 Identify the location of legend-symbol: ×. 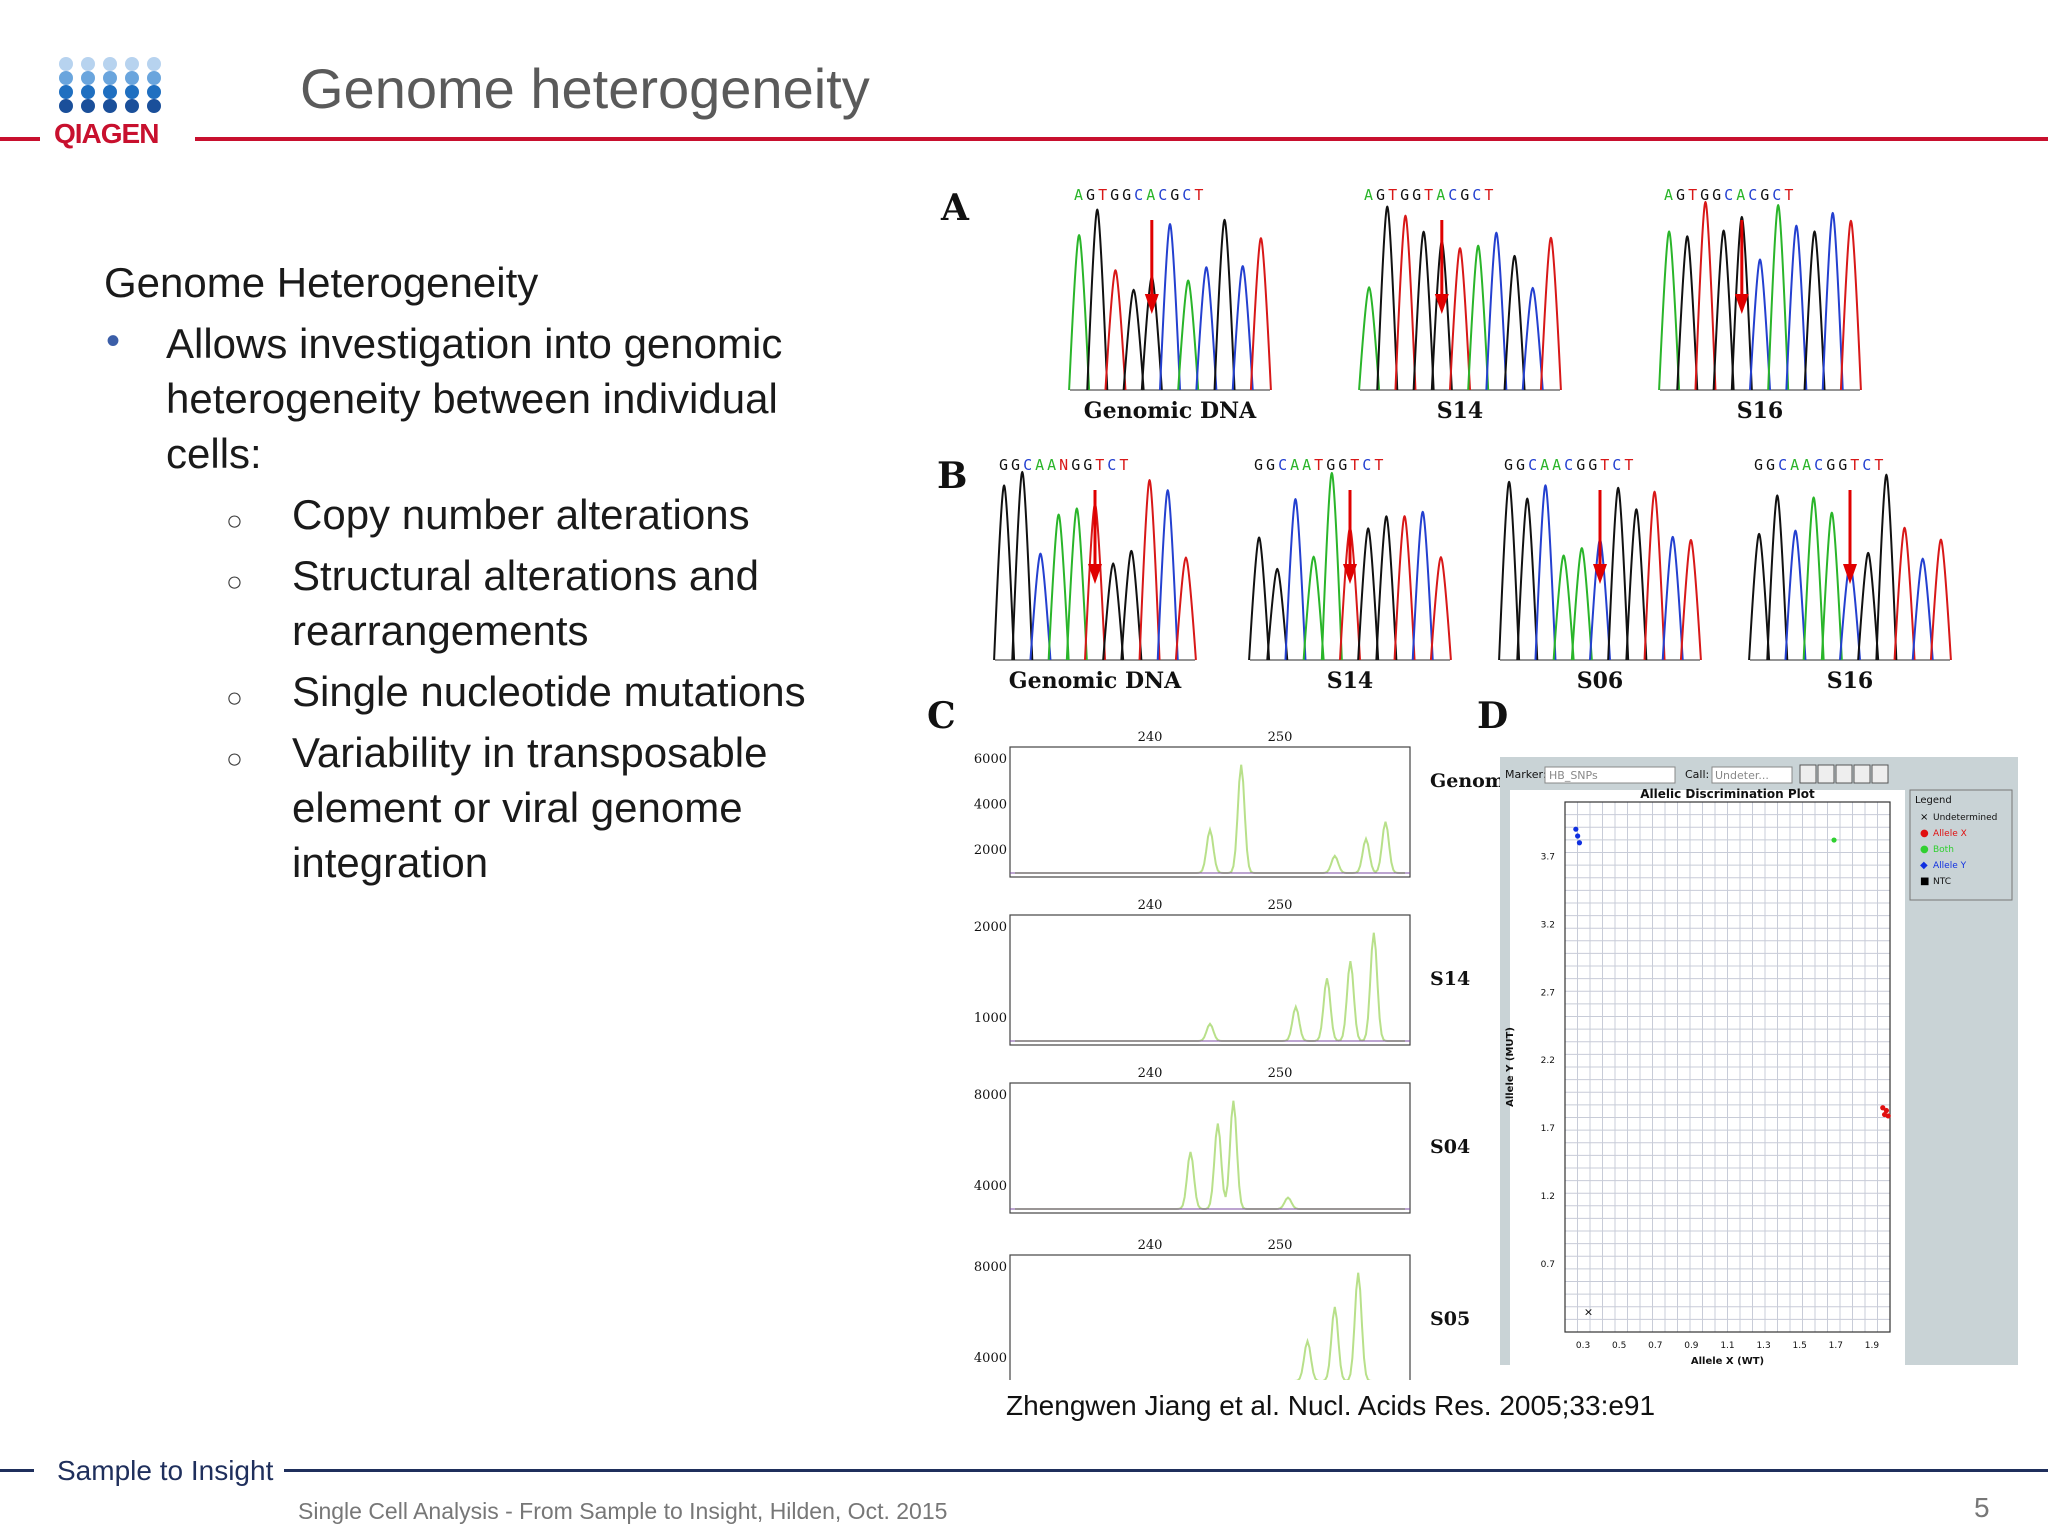
(1924, 817).